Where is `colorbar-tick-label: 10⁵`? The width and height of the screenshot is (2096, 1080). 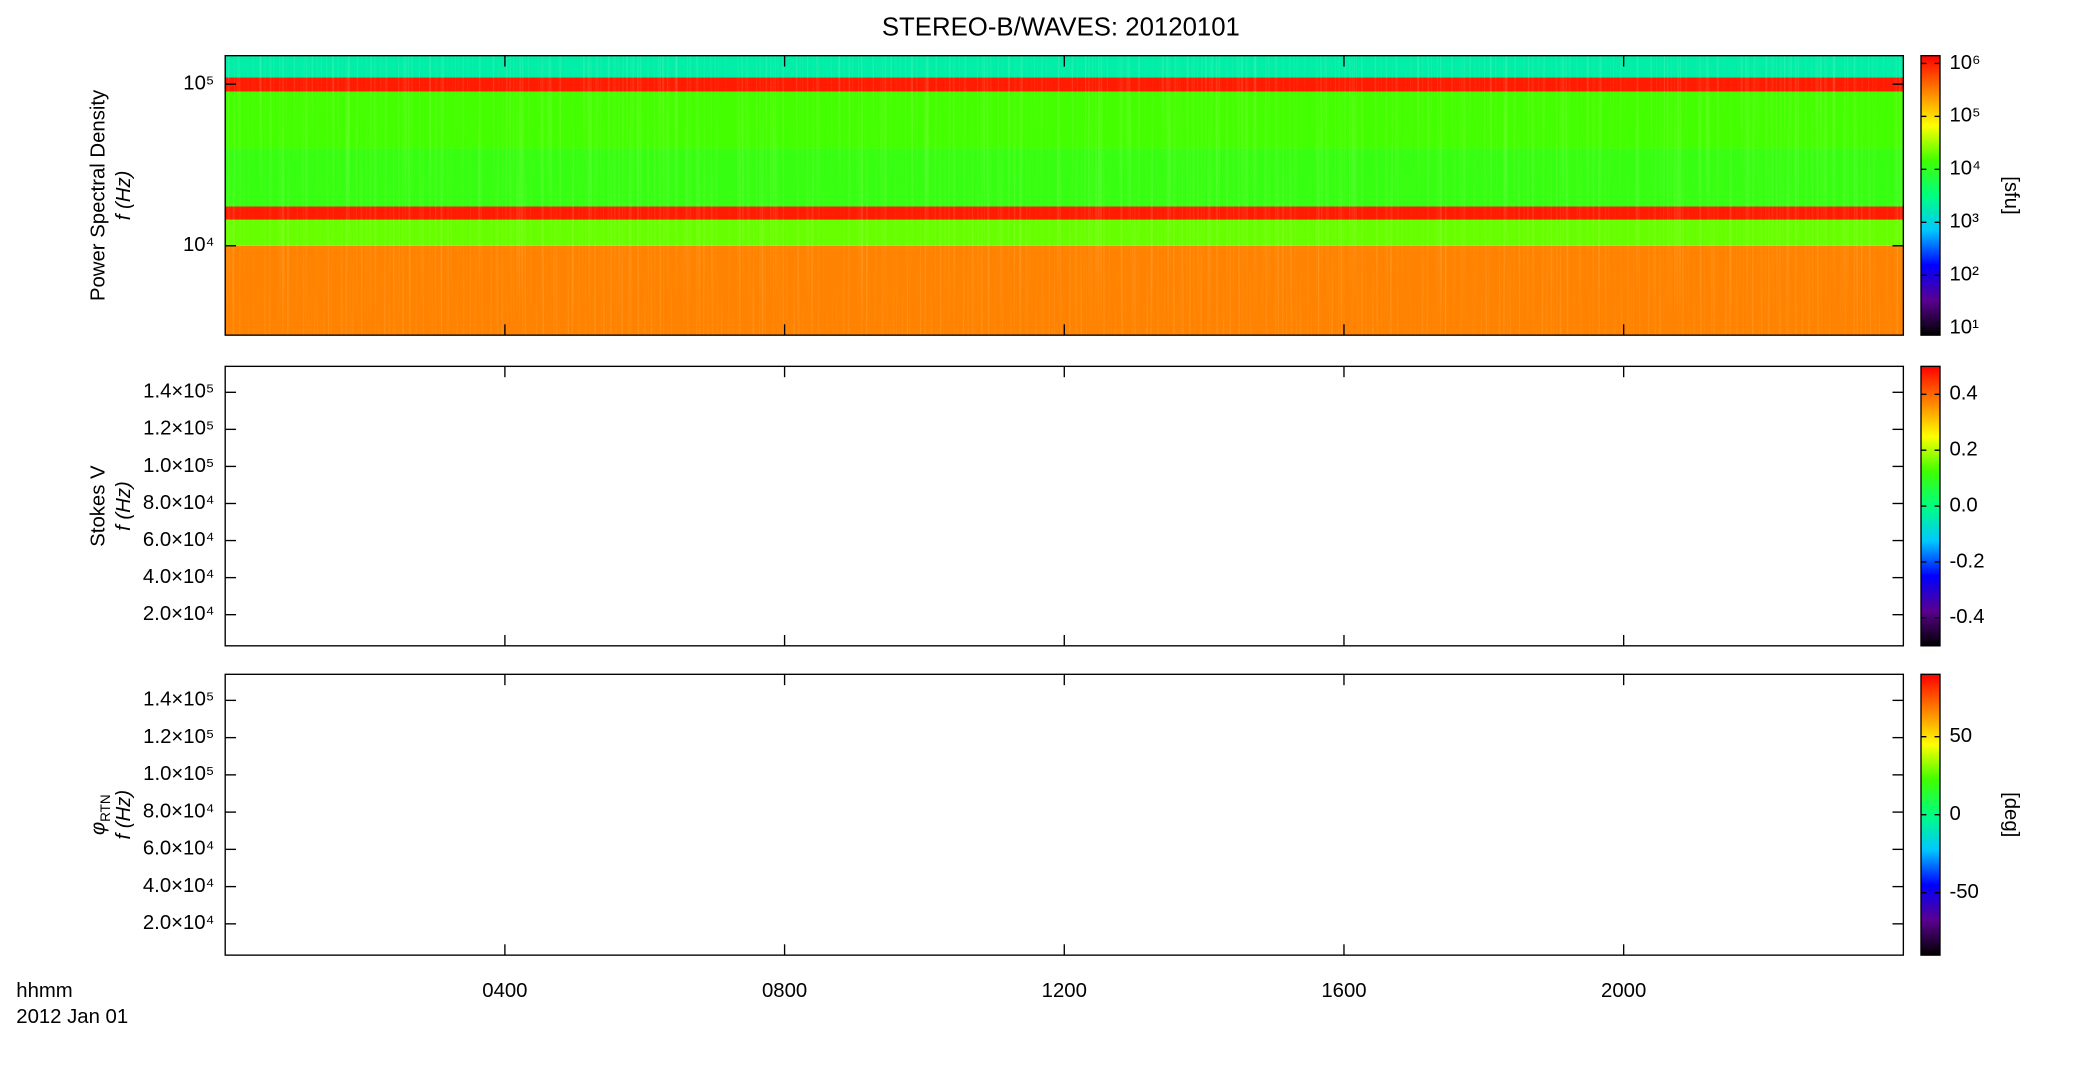 colorbar-tick-label: 10⁵ is located at coordinates (1964, 116).